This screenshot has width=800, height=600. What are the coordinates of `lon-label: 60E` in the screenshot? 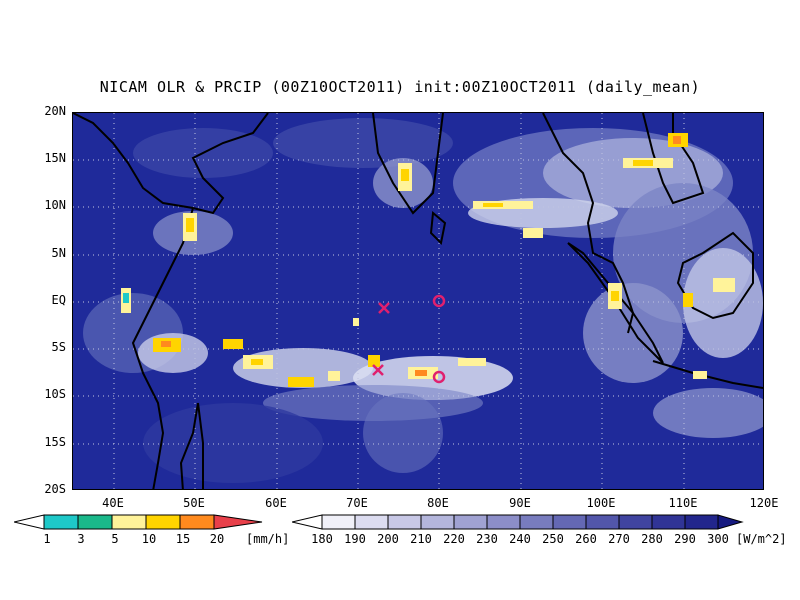 It's located at (276, 503).